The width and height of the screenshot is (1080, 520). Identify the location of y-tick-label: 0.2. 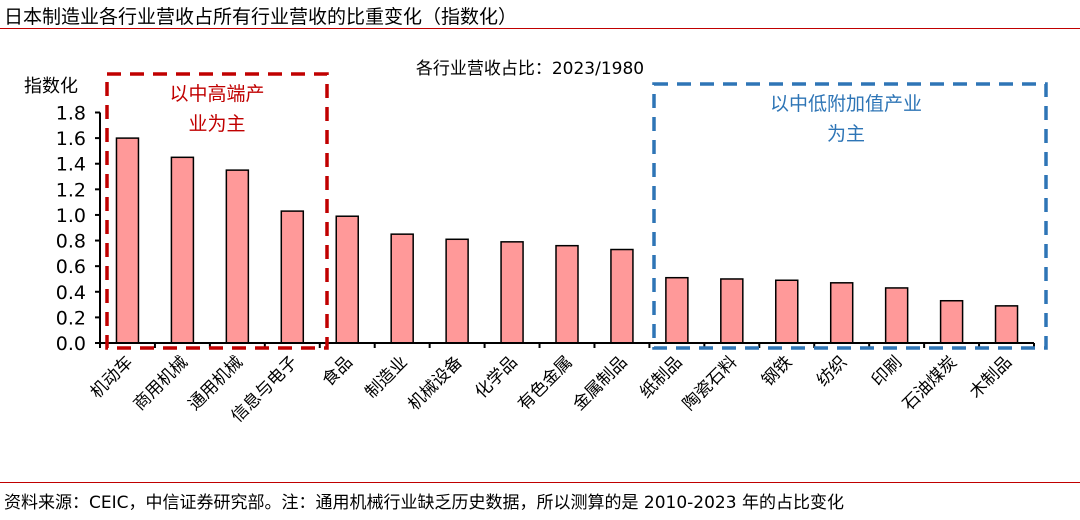
(71, 318).